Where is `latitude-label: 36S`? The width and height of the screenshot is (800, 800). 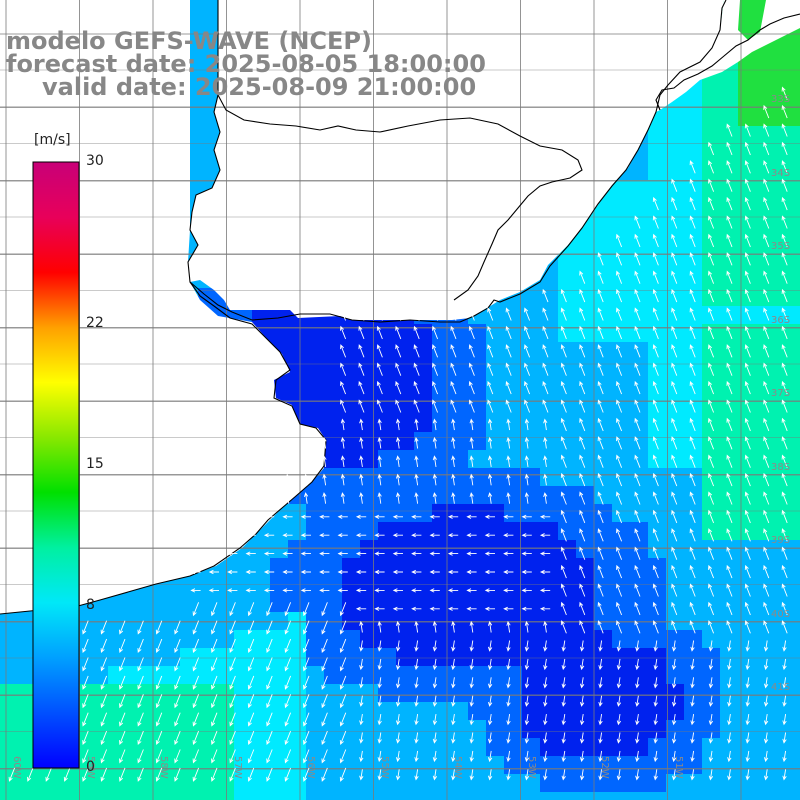
latitude-label: 36S is located at coordinates (781, 320).